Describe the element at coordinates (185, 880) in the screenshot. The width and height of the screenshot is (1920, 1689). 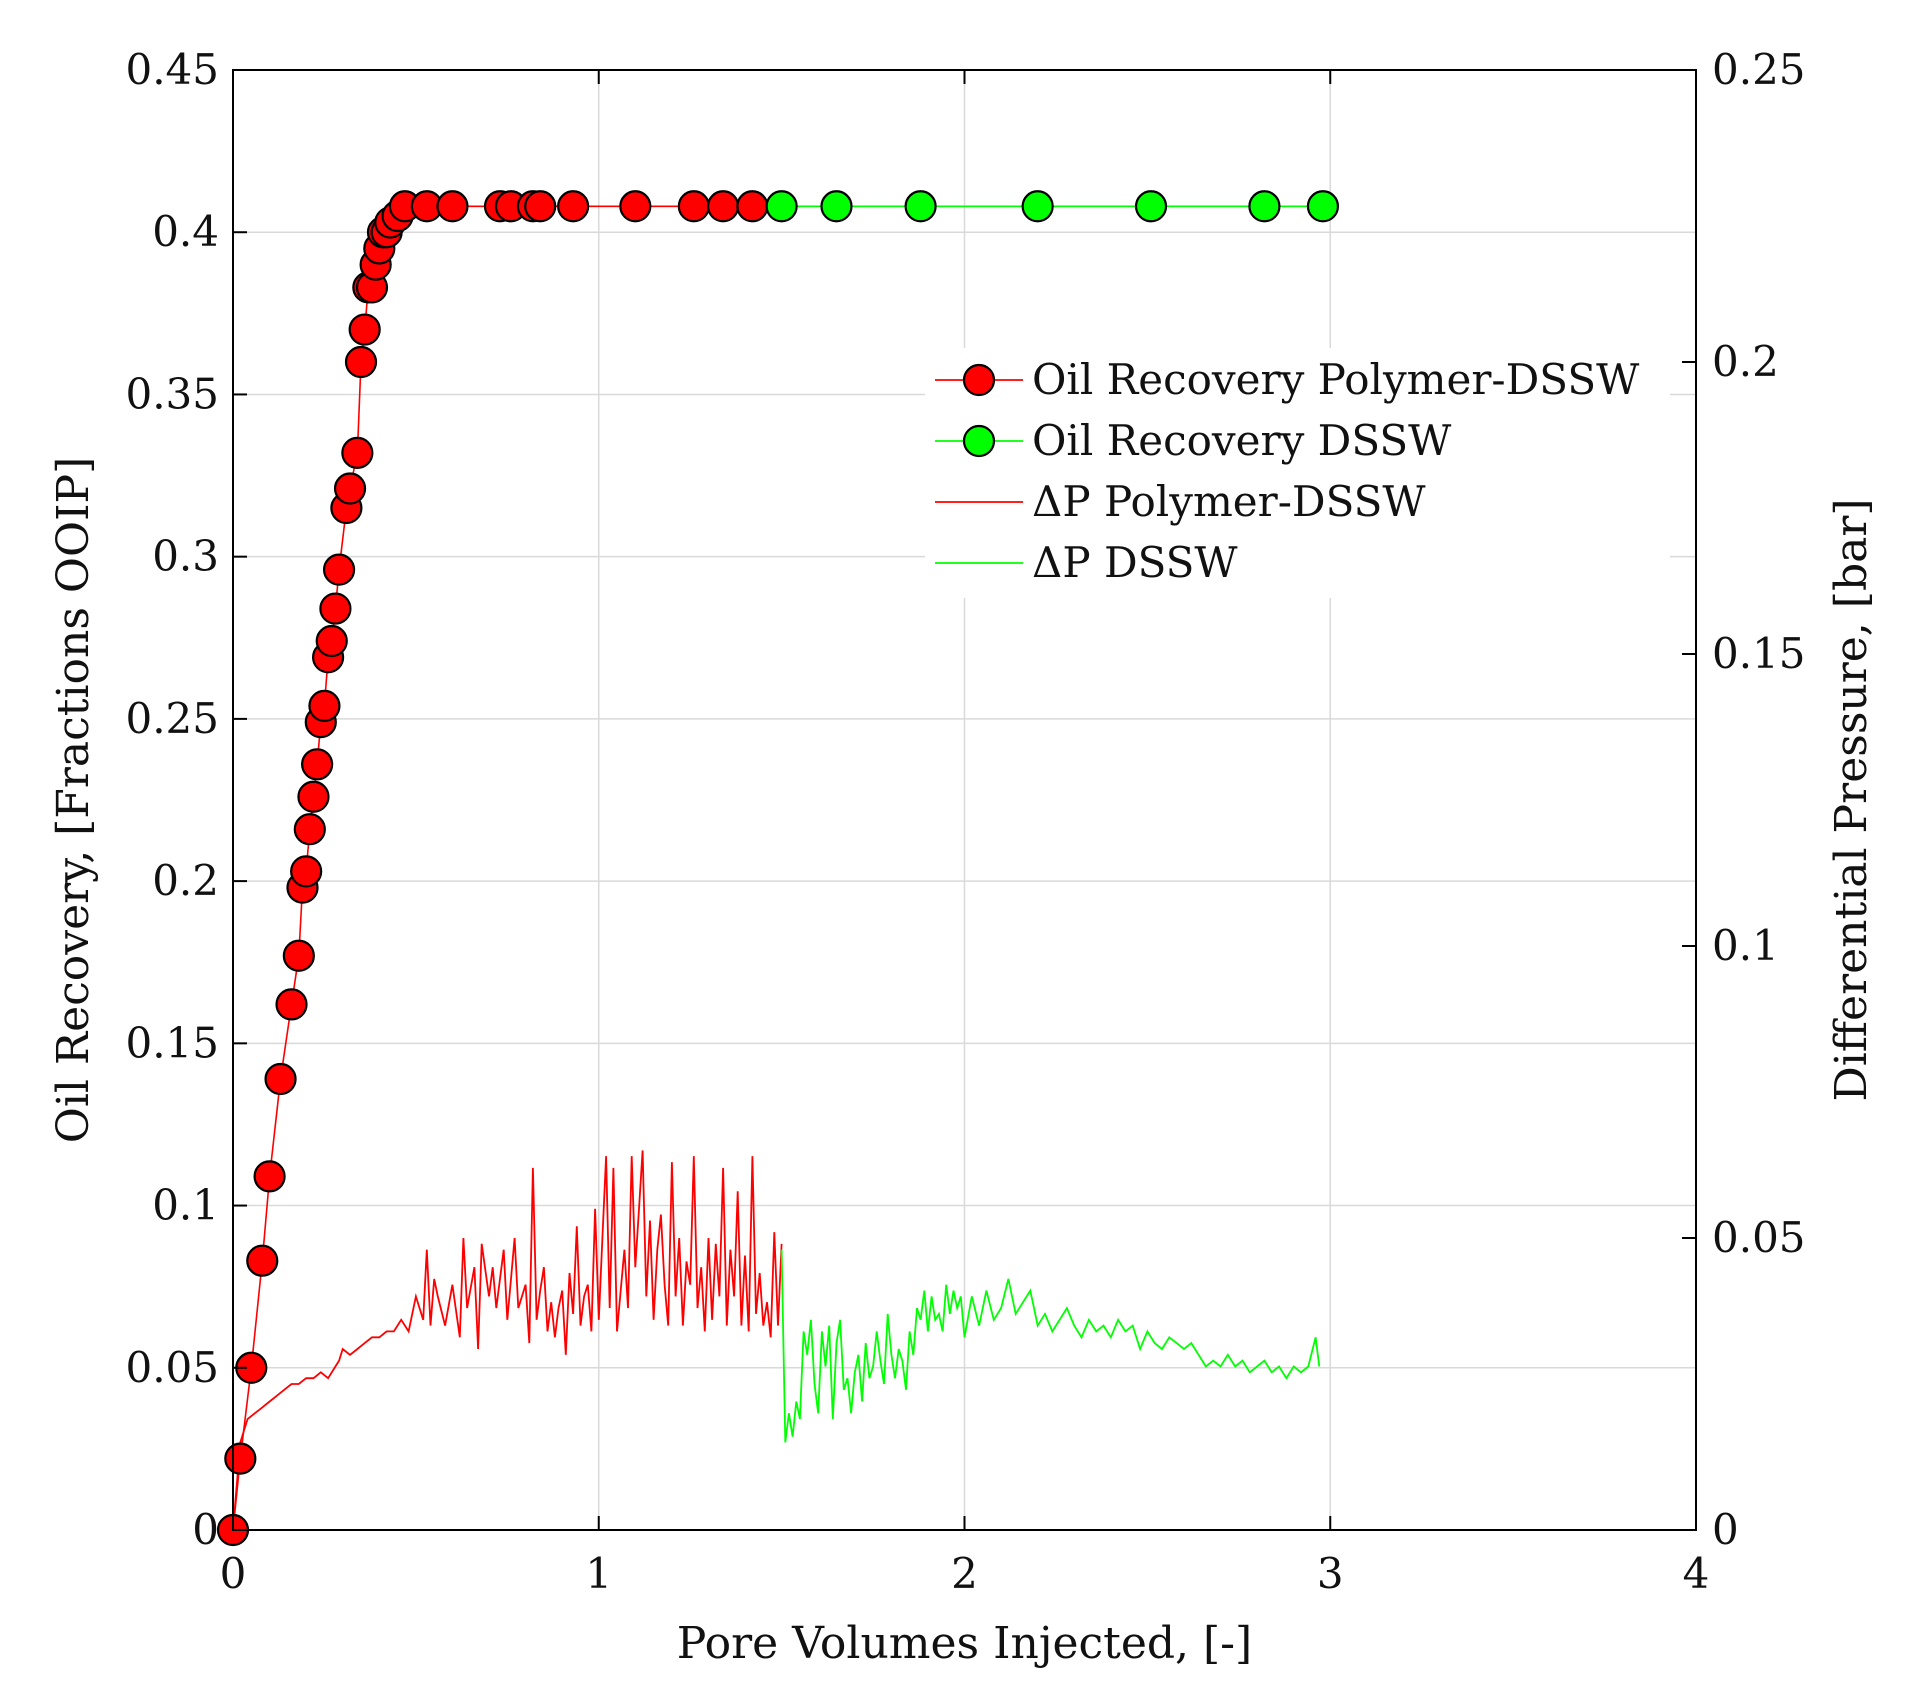
I see `y-left-tick-label: 0.2` at that location.